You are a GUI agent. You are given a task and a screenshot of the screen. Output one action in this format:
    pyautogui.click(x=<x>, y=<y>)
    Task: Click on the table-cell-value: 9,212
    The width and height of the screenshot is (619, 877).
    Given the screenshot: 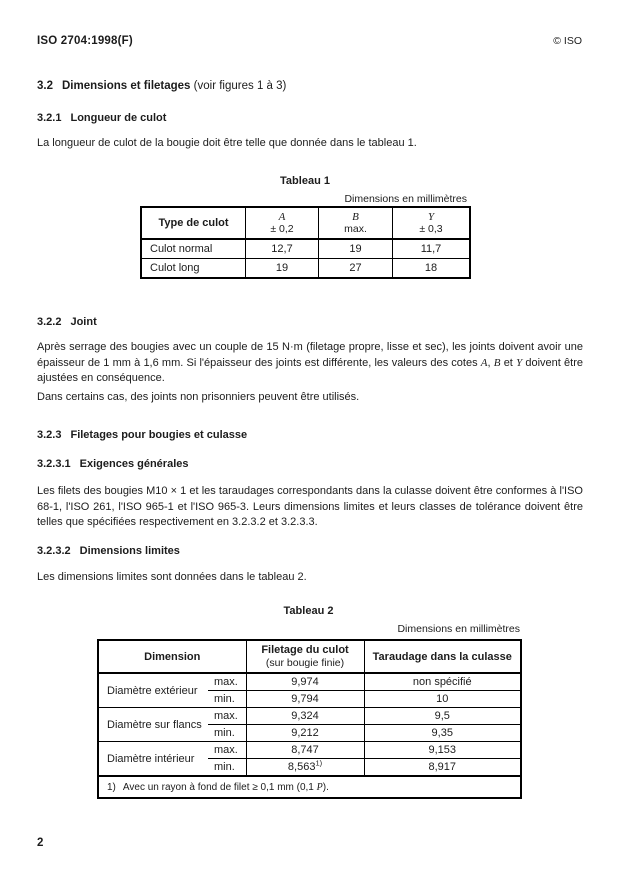 What is the action you would take?
    pyautogui.click(x=305, y=733)
    